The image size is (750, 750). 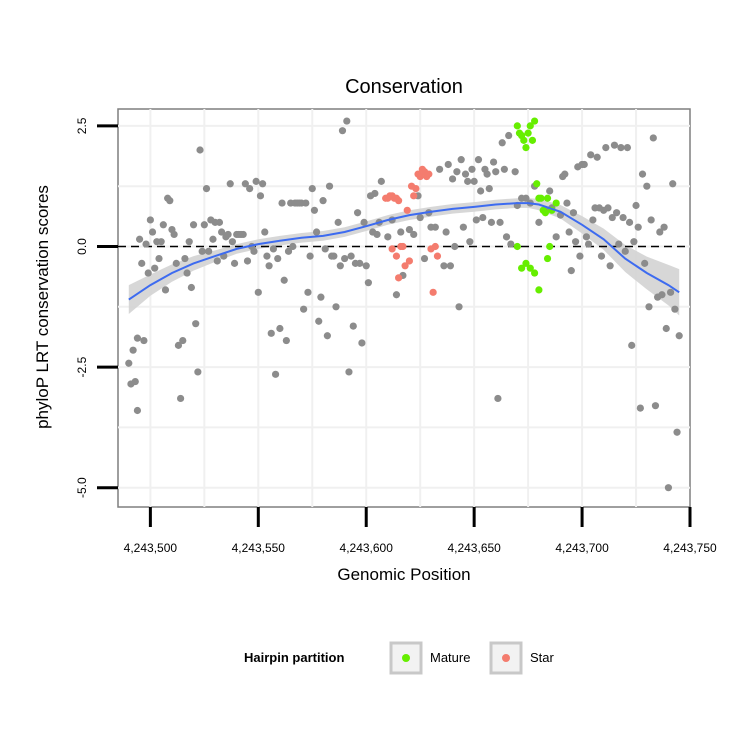 What do you see at coordinates (404, 251) in the screenshot?
I see `smooth-curve` at bounding box center [404, 251].